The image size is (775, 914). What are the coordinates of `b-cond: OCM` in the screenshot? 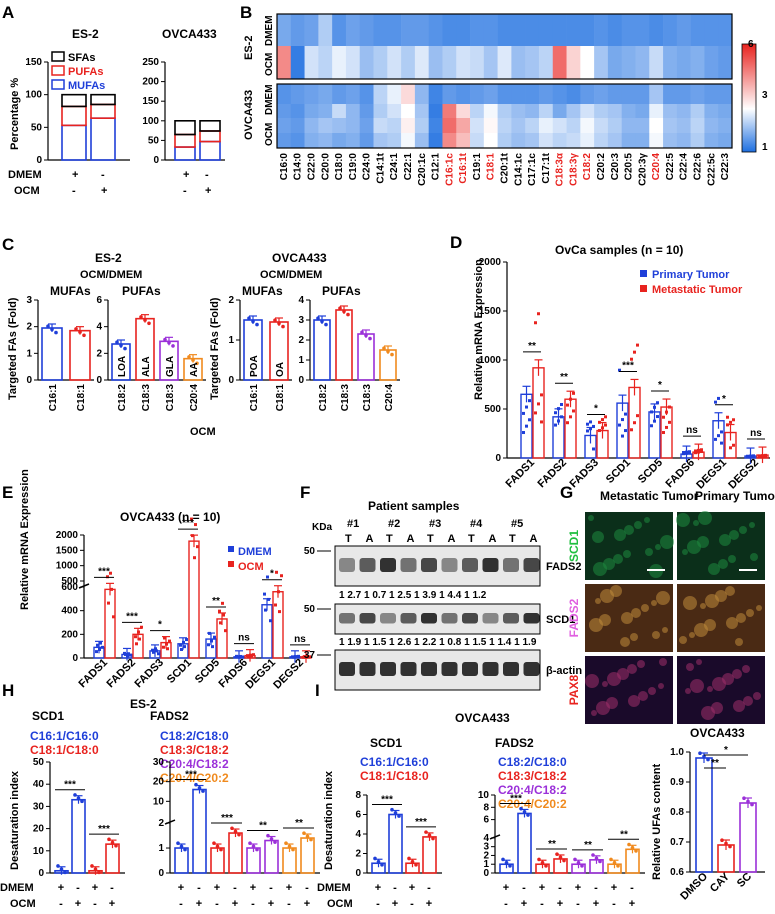 It's located at (269, 64).